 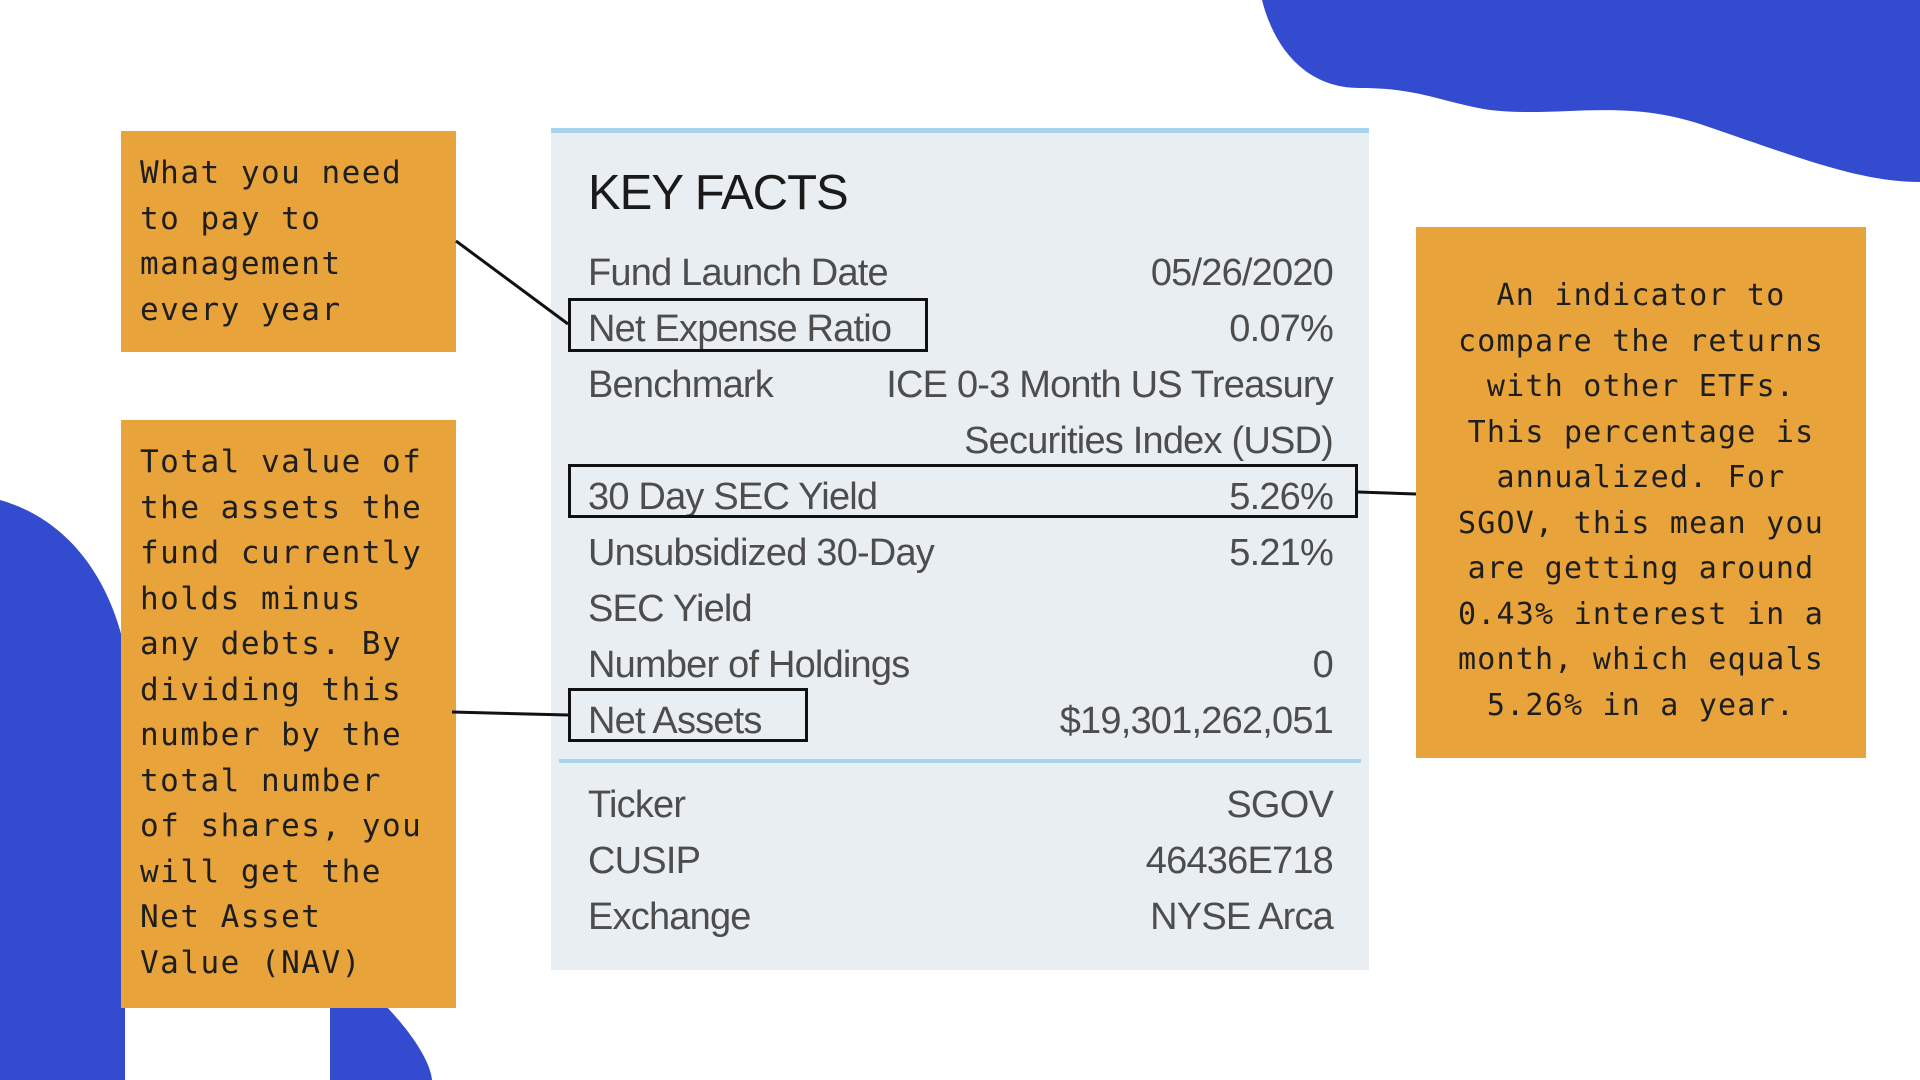 I want to click on bottom-left-blob, so click(x=62, y=790).